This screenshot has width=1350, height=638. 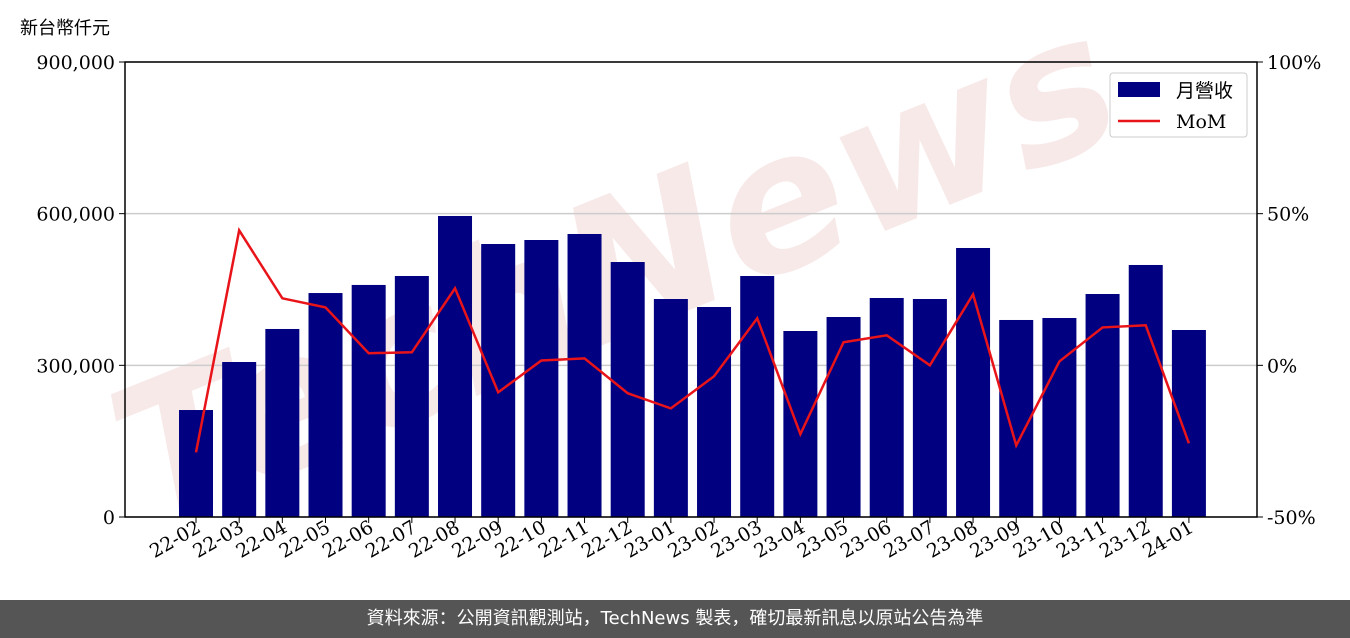 What do you see at coordinates (75, 215) in the screenshot?
I see `y-tick-label: 600,000` at bounding box center [75, 215].